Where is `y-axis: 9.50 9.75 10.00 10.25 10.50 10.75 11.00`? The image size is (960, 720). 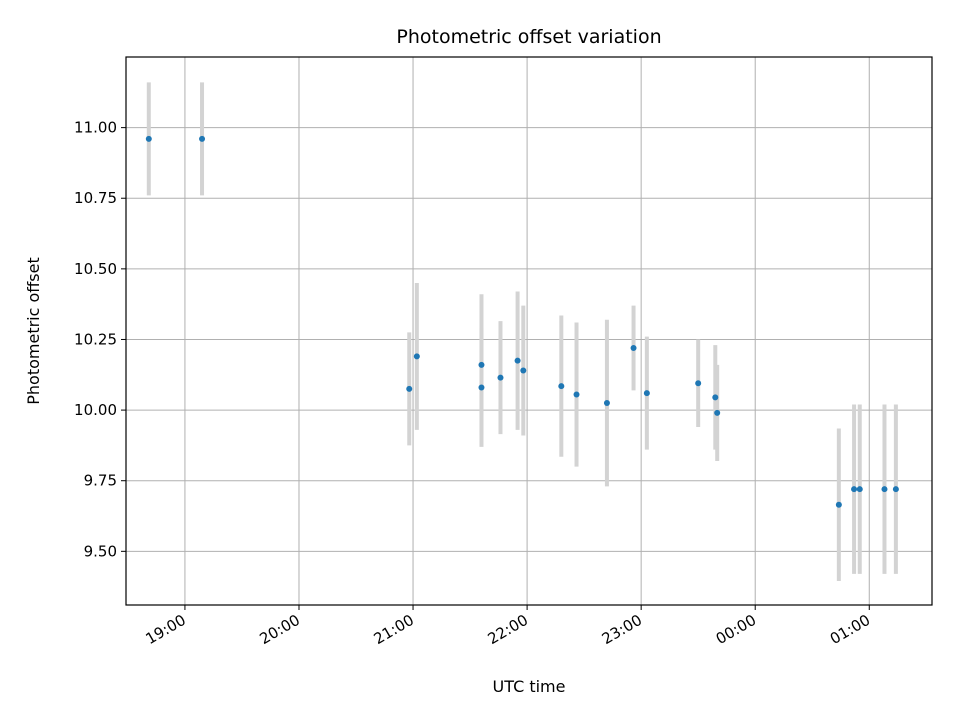 y-axis: 9.50 9.75 10.00 10.25 10.50 10.75 11.00 is located at coordinates (100, 339).